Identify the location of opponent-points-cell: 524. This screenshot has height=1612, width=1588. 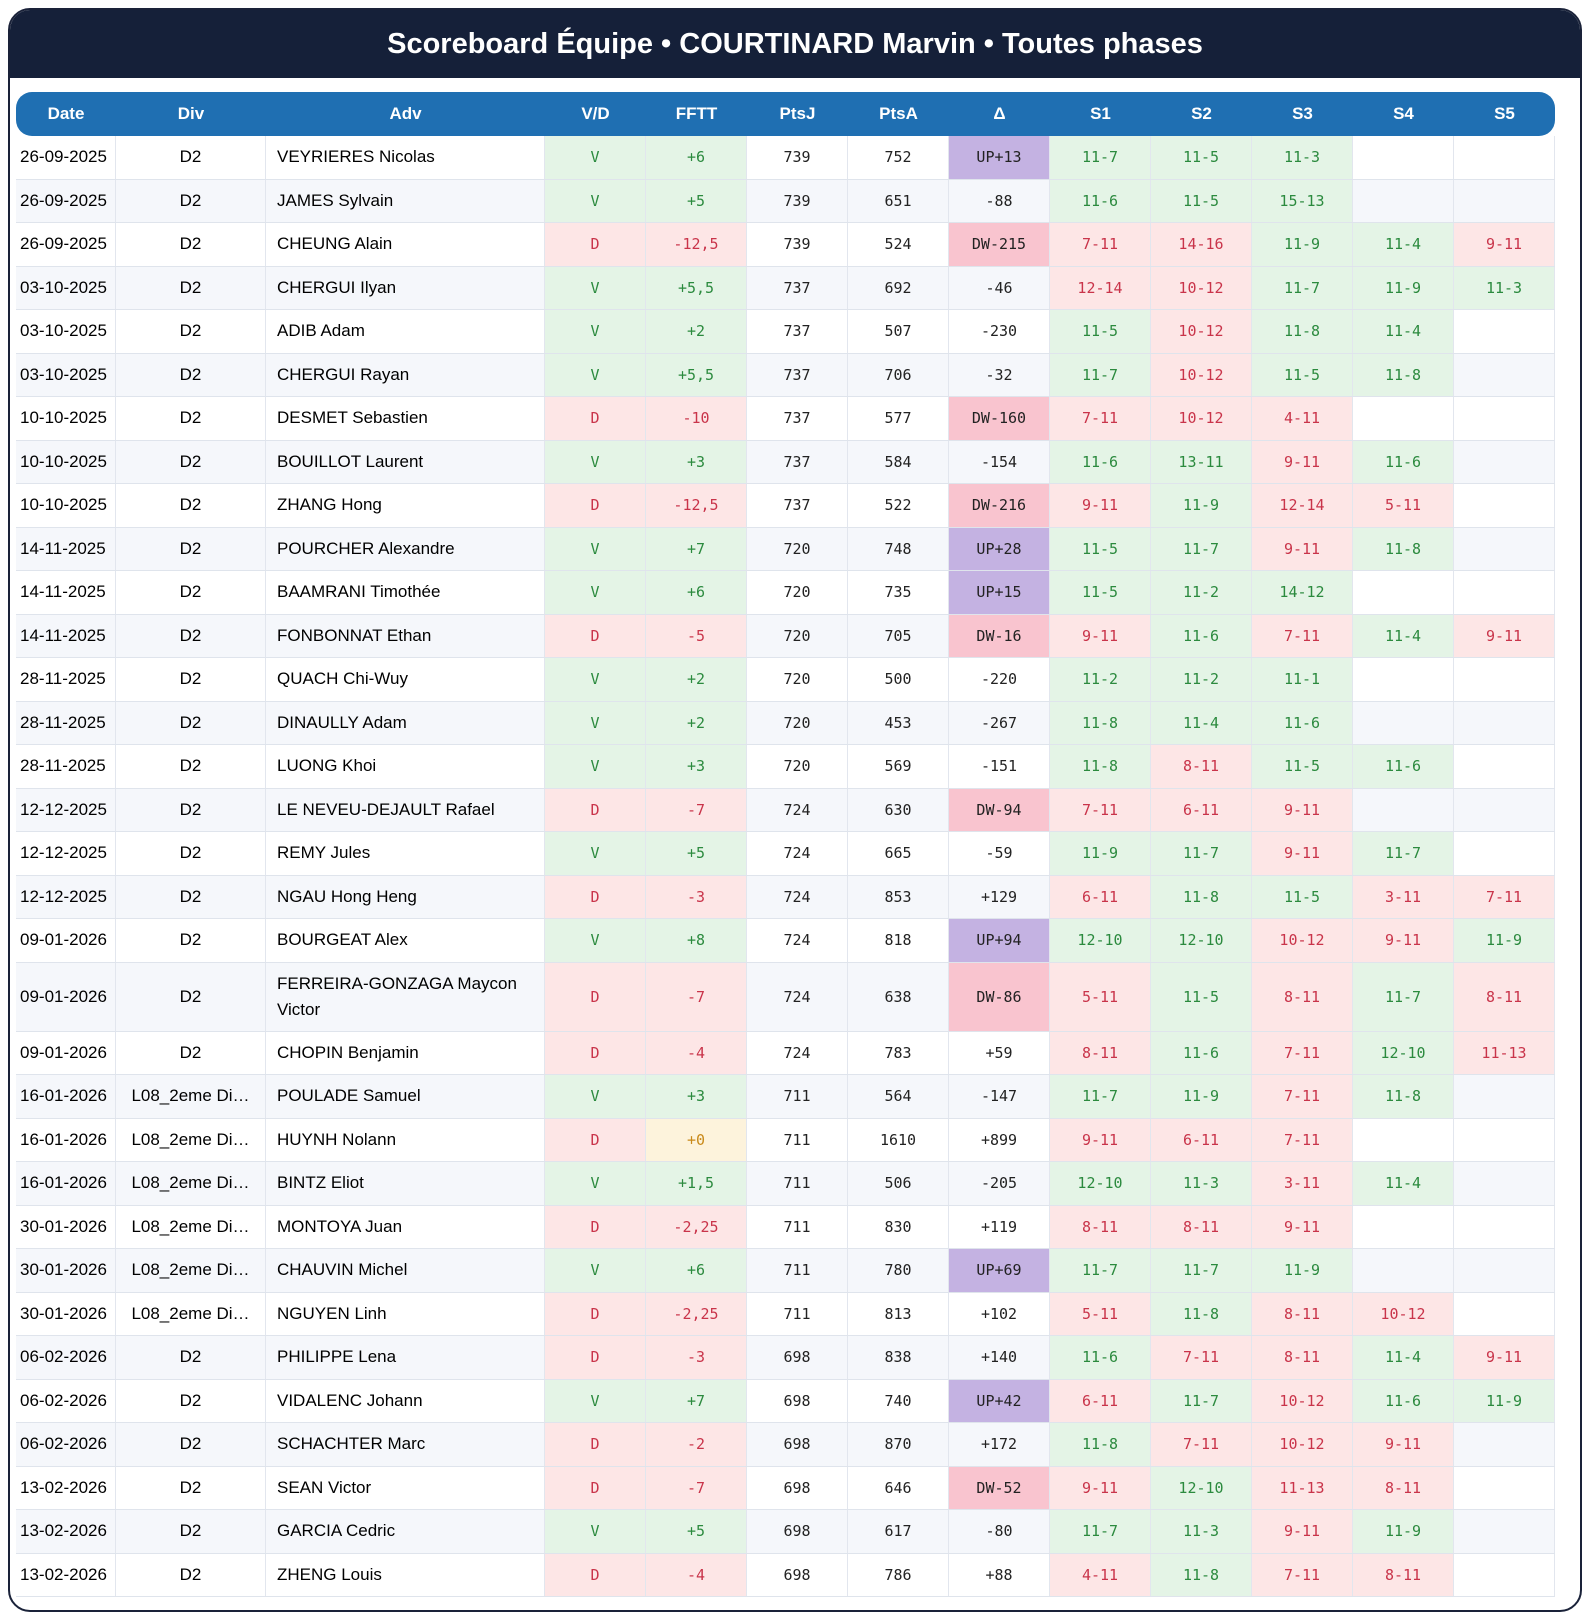
(898, 244).